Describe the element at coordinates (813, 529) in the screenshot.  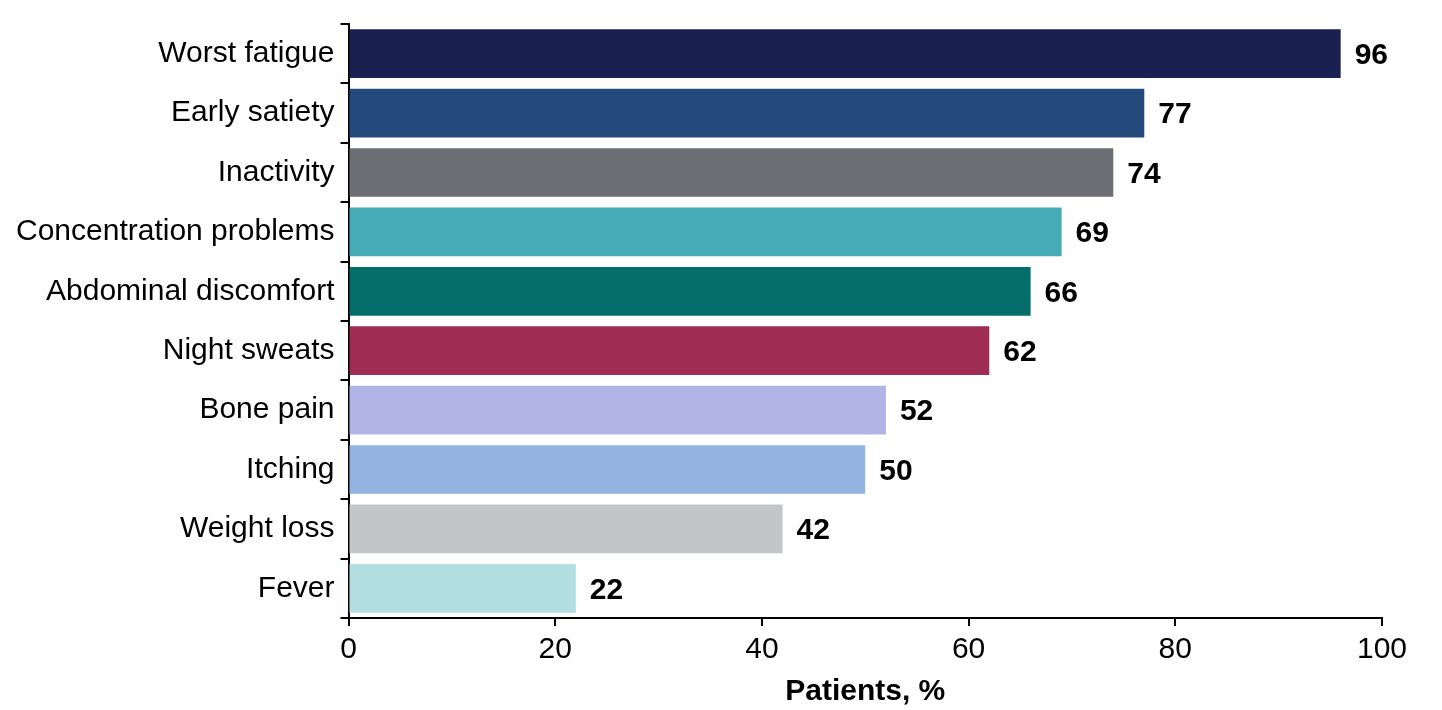
I see `data-label: 42` at that location.